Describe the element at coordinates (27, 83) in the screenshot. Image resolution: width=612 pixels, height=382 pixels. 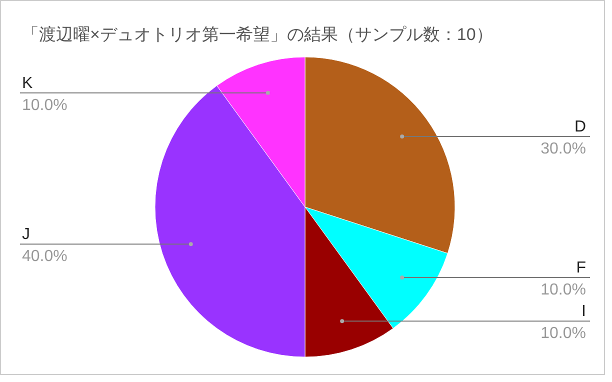
I see `slice-label: K` at that location.